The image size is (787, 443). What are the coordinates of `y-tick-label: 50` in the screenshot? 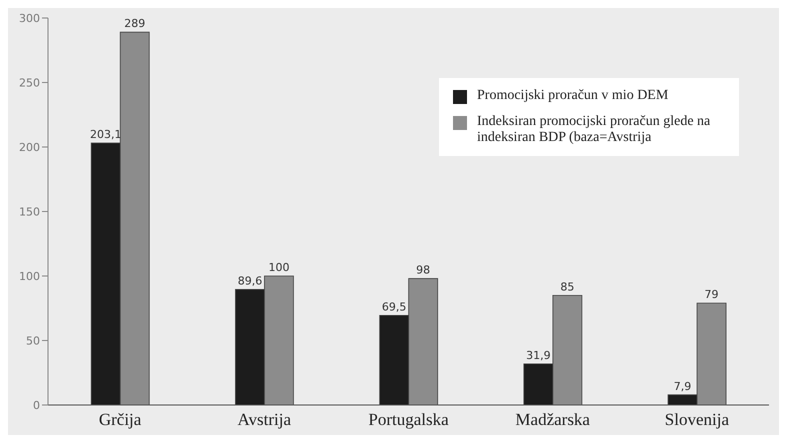 It's located at (33, 341).